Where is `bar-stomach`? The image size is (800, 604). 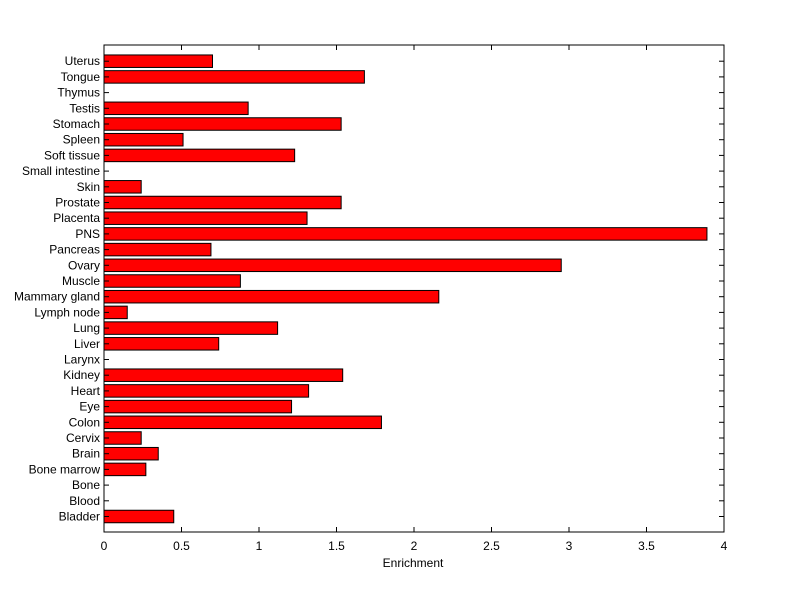 bar-stomach is located at coordinates (222, 124).